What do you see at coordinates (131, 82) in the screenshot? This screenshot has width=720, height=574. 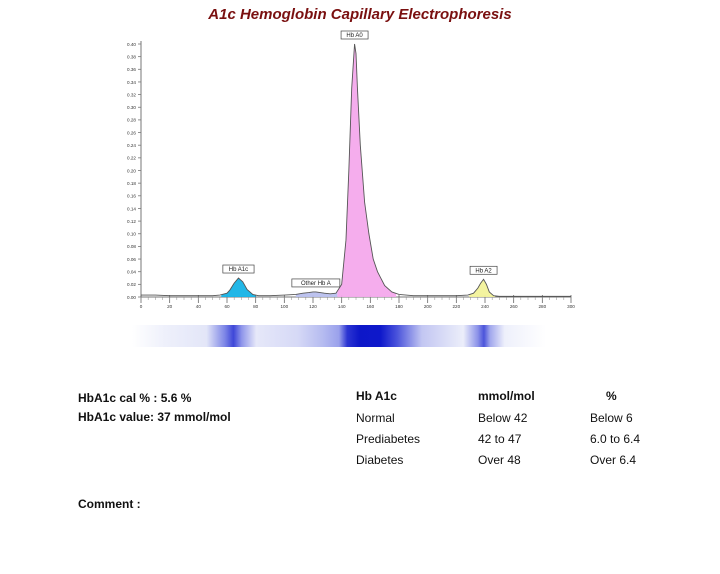 I see `y-tick-label: 0.34` at bounding box center [131, 82].